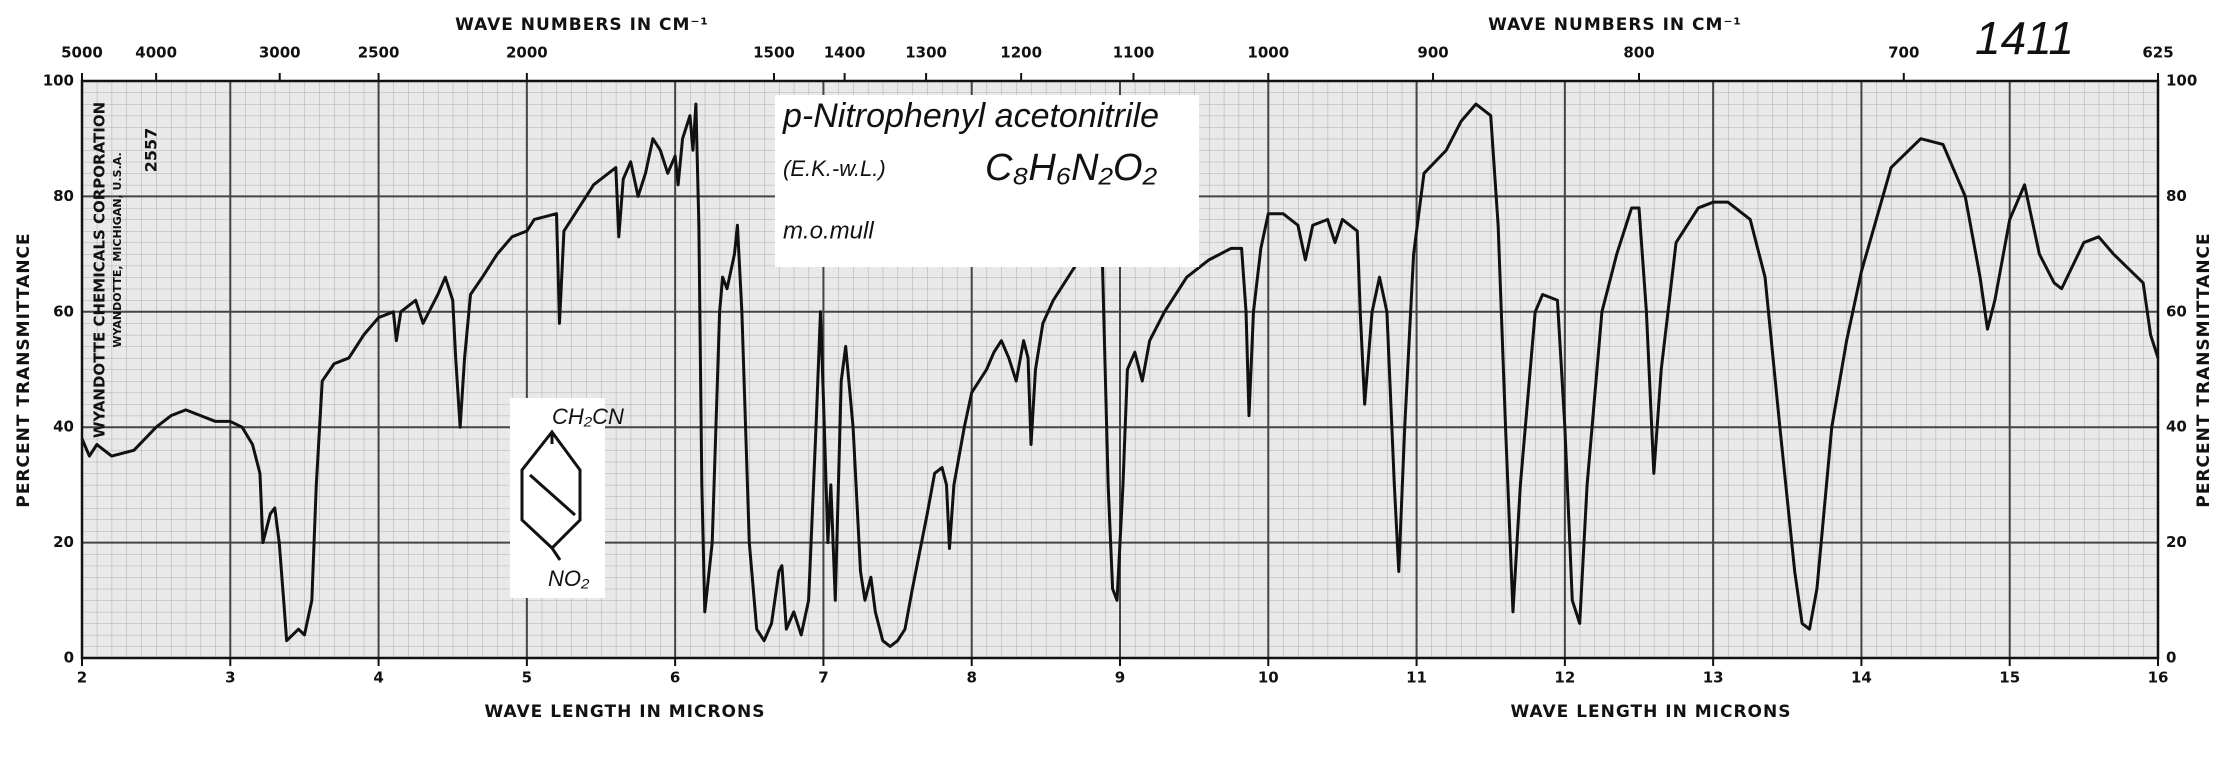 The width and height of the screenshot is (2218, 763). I want to click on catalog-number: 1411, so click(2024, 38).